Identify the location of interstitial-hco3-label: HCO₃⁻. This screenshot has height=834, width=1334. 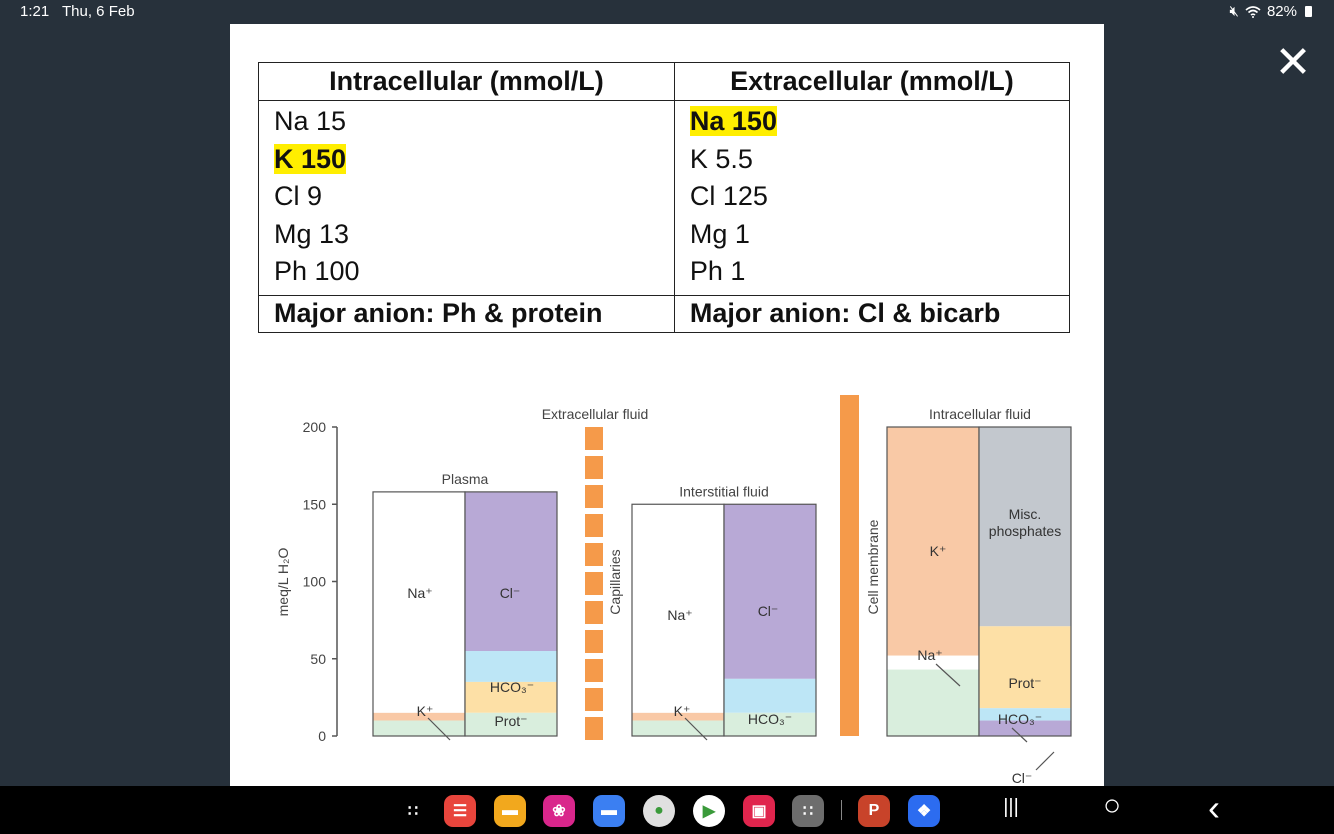
(770, 719).